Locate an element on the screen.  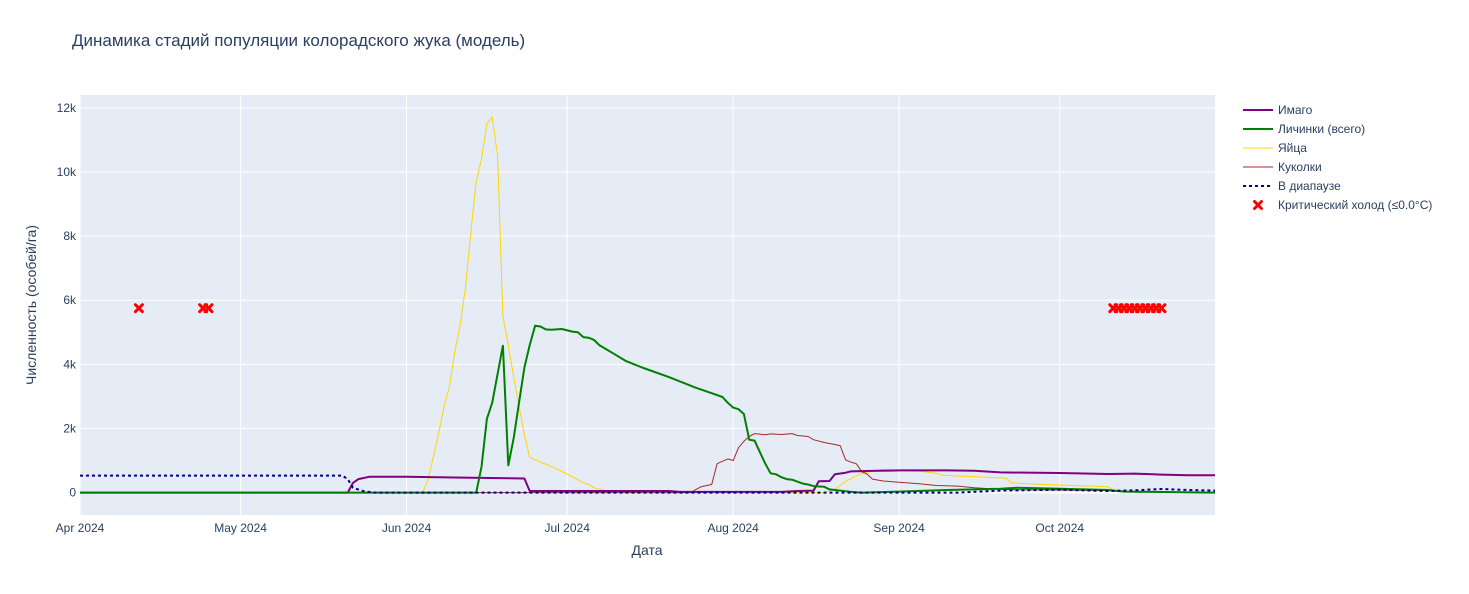
x-tick-label: Aug 2024 is located at coordinates (733, 528).